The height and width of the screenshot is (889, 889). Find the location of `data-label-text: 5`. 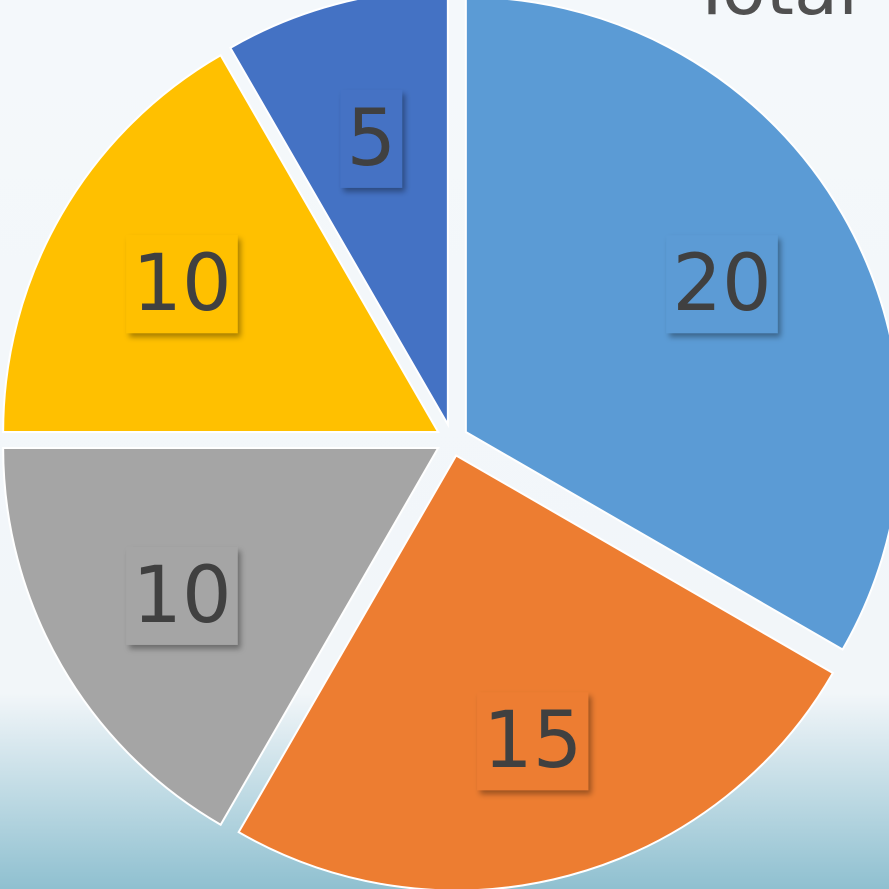

data-label-text: 5 is located at coordinates (371, 139).